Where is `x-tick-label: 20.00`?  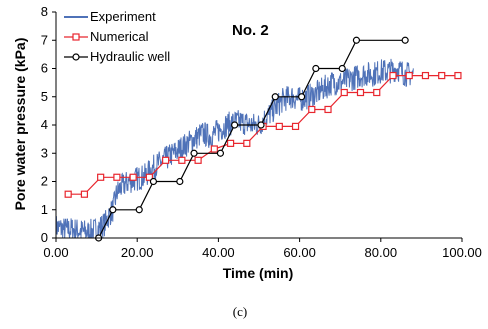
x-tick-label: 20.00 is located at coordinates (137, 252).